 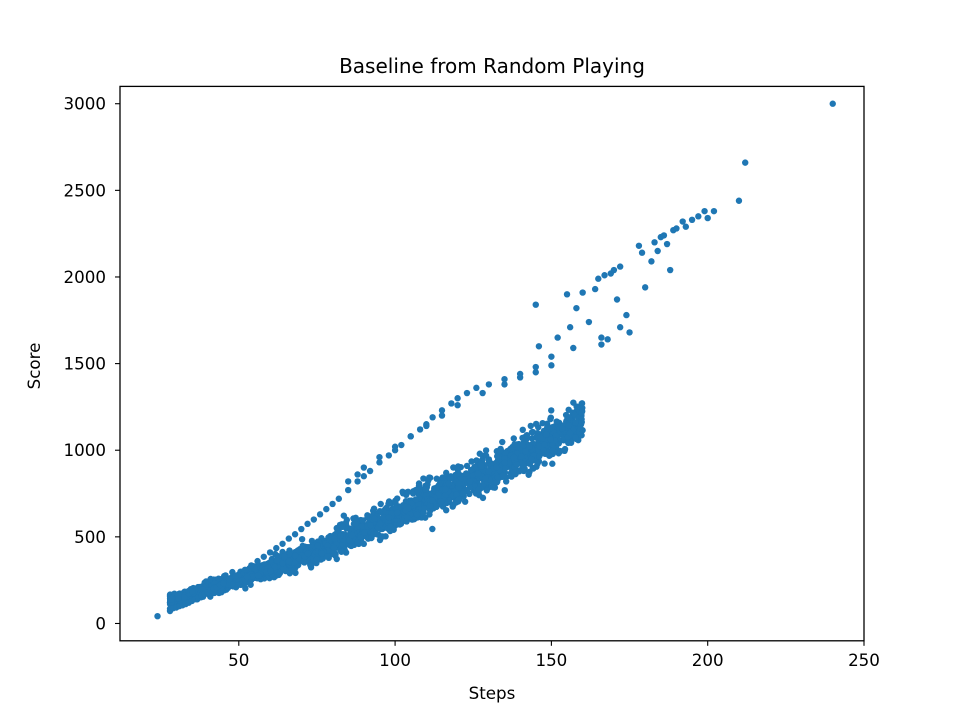 I want to click on x-axis: 50 100 150 200 250, so click(x=554, y=655).